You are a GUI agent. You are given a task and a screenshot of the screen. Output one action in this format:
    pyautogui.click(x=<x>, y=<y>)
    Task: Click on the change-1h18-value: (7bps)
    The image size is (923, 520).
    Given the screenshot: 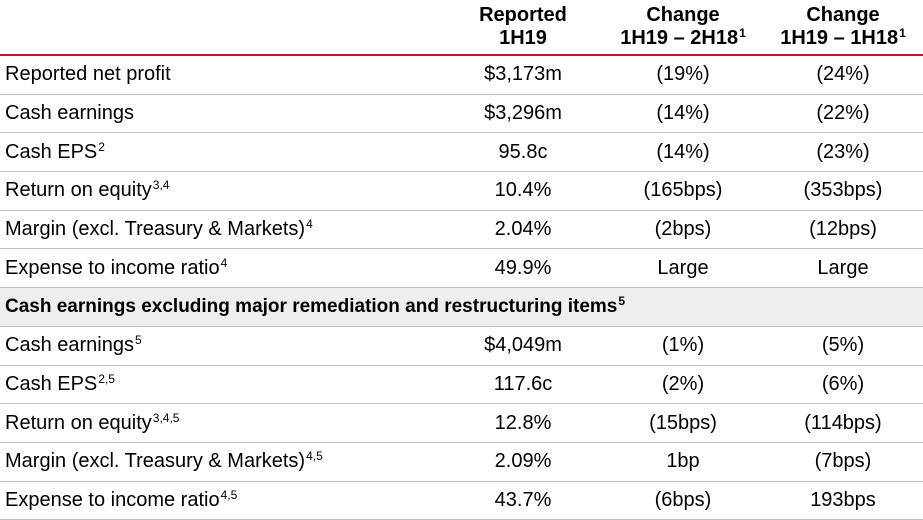 What is the action you would take?
    pyautogui.click(x=843, y=462)
    